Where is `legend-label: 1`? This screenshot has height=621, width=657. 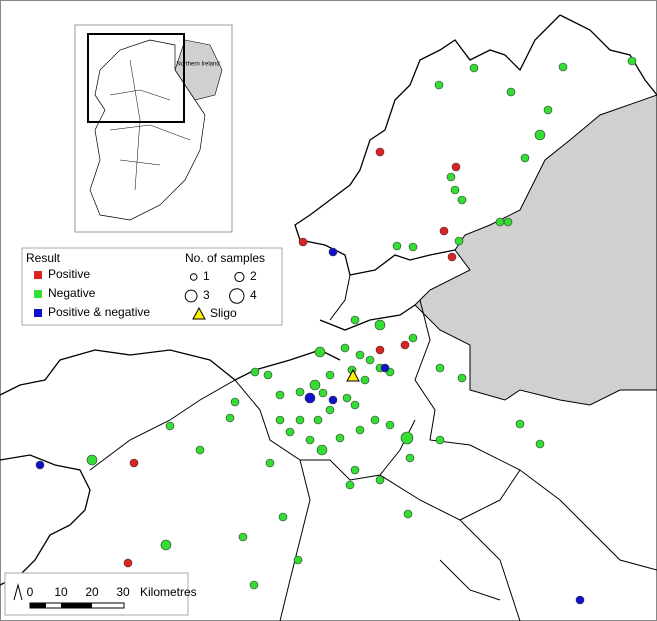 legend-label: 1 is located at coordinates (206, 276).